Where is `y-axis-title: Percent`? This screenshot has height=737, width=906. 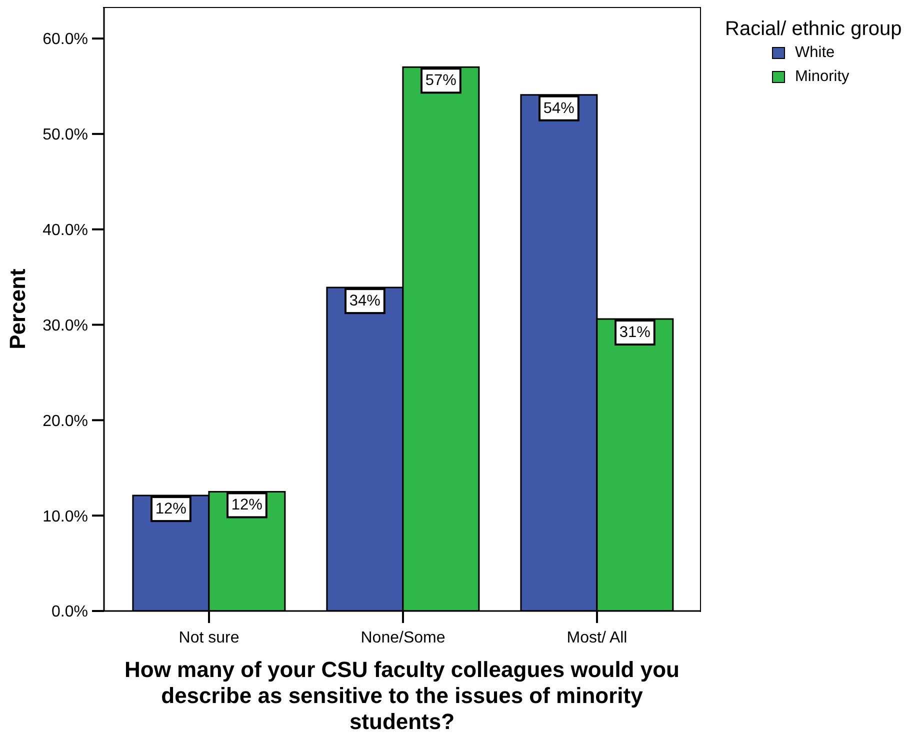
y-axis-title: Percent is located at coordinates (17, 309).